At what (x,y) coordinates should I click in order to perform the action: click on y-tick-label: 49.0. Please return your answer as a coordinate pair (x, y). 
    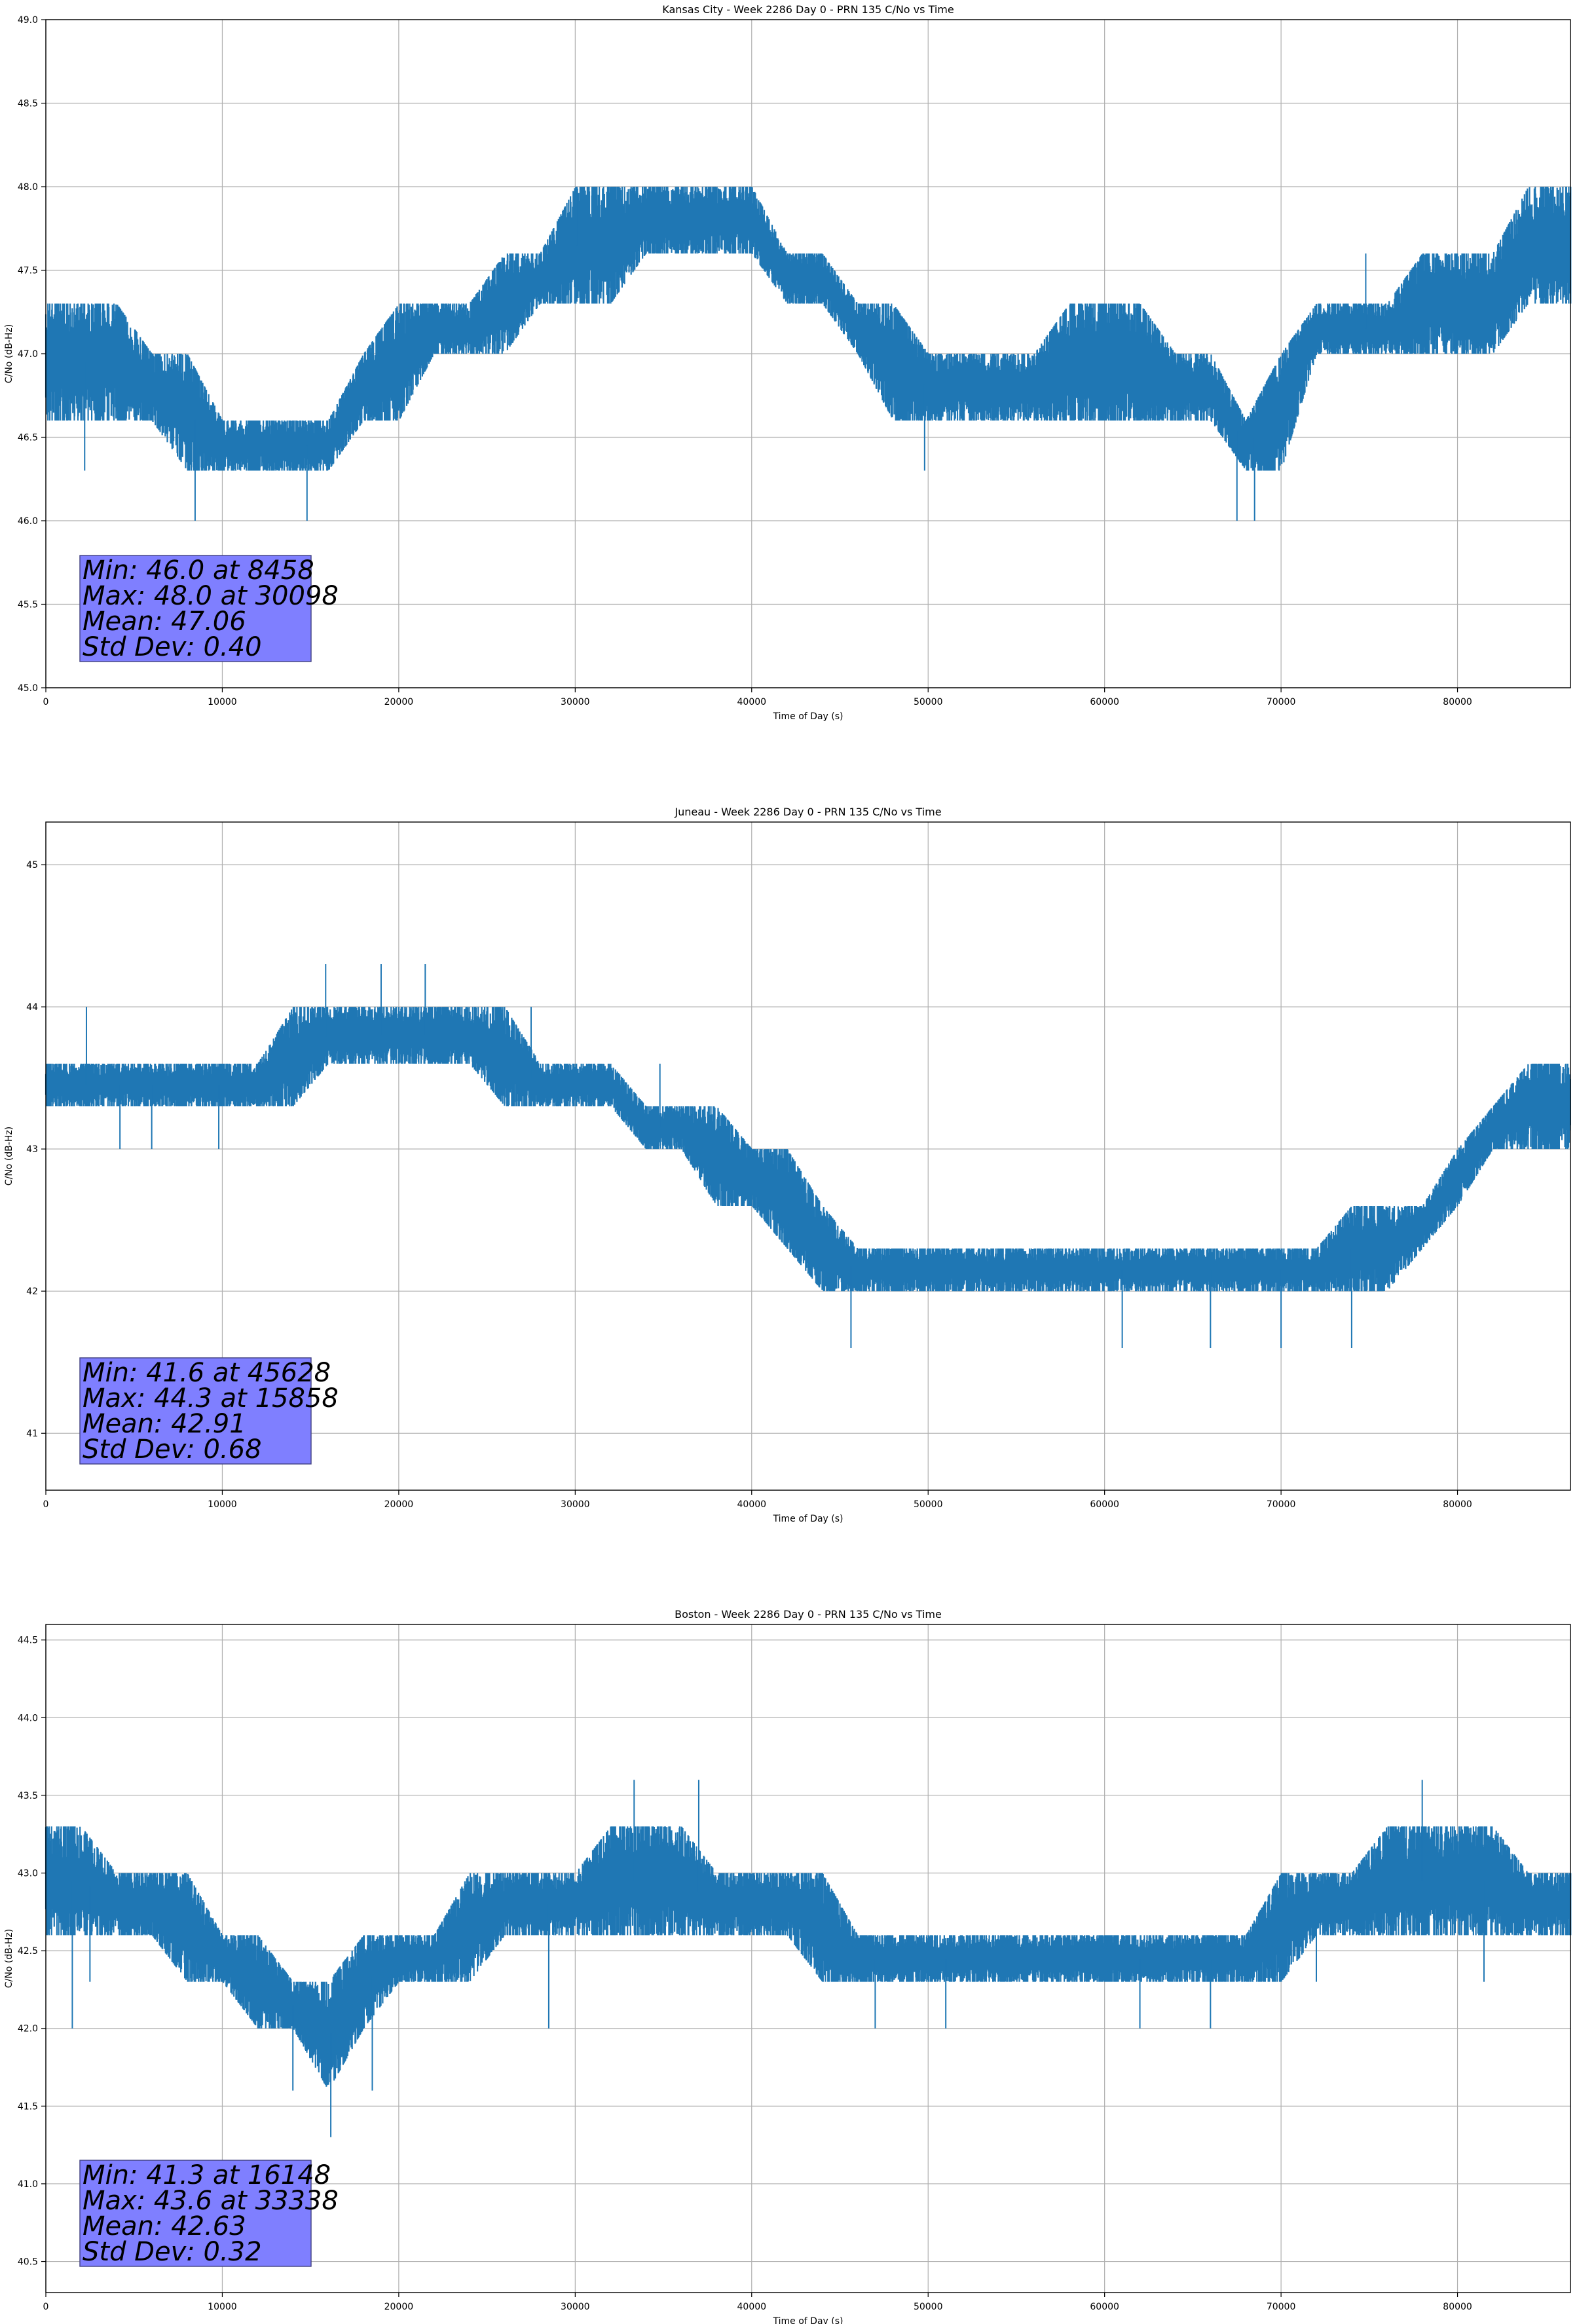
    Looking at the image, I should click on (28, 20).